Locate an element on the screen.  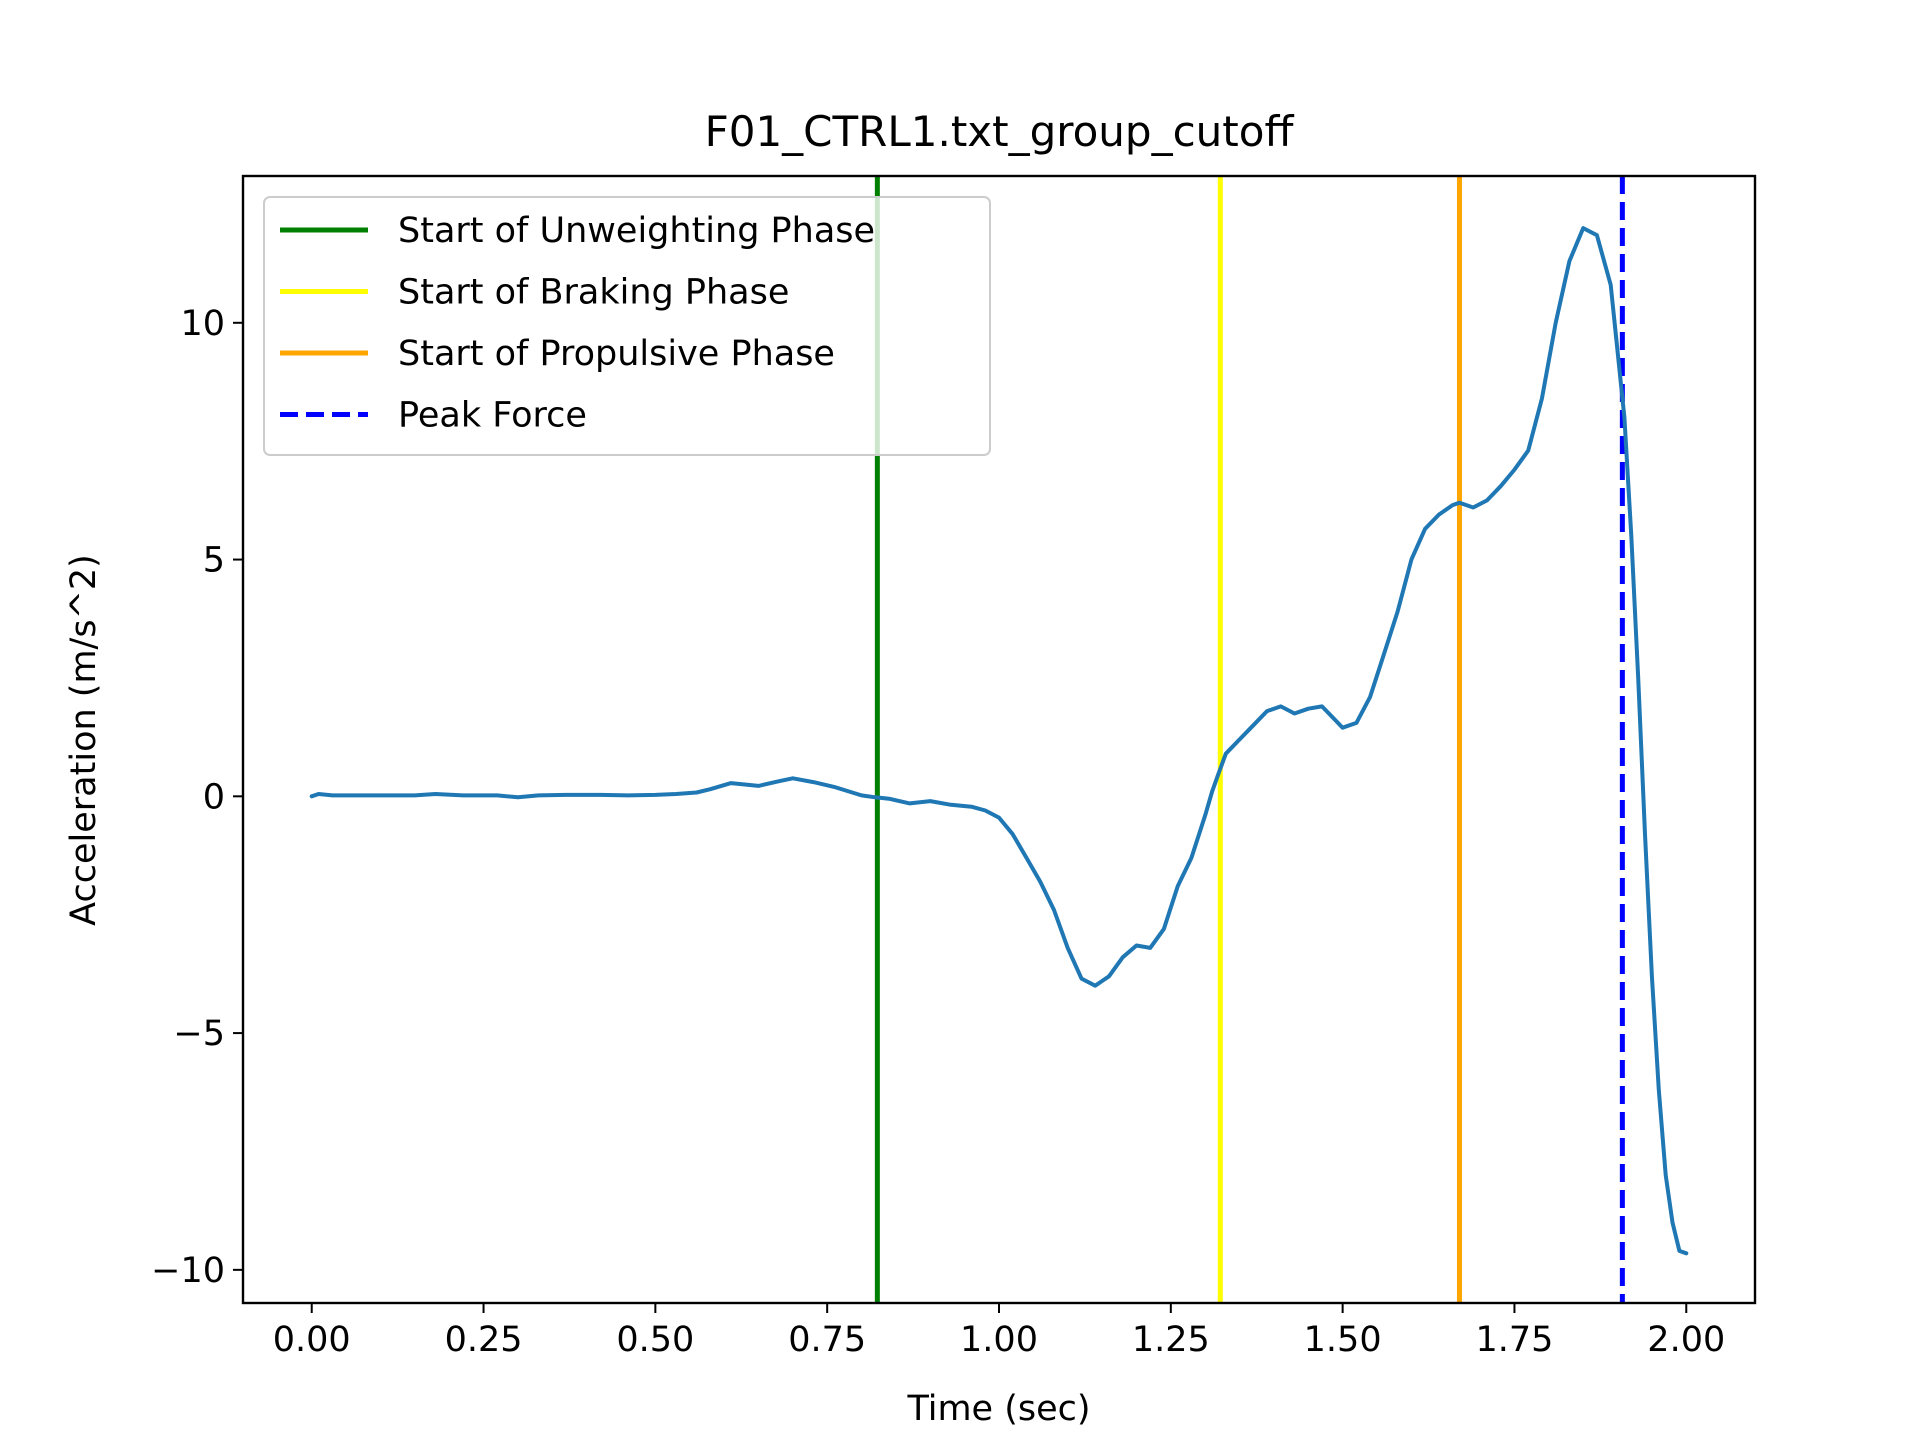
x-tick-label: 1.00 is located at coordinates (999, 1340).